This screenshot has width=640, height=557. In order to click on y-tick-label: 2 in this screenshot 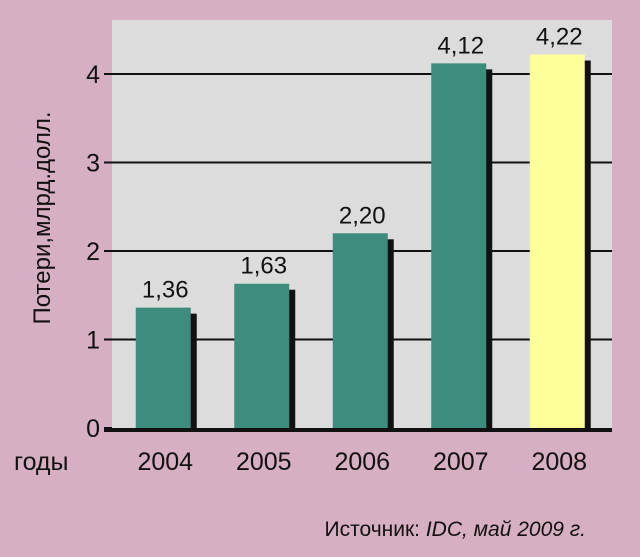, I will do `click(93, 252)`.